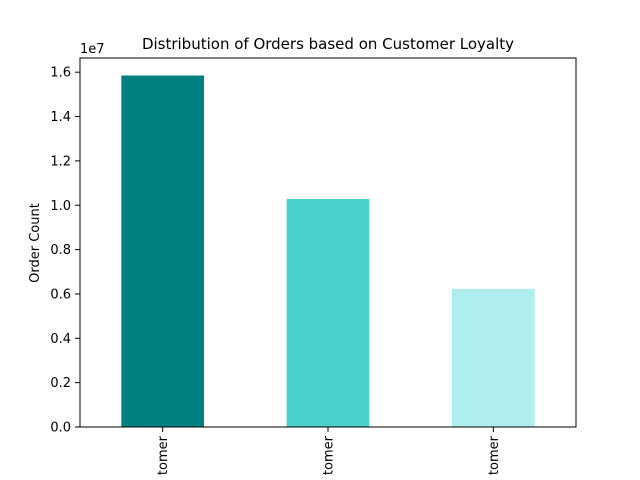 The height and width of the screenshot is (480, 640). Describe the element at coordinates (60, 428) in the screenshot. I see `y-tick-label: 0.0` at that location.